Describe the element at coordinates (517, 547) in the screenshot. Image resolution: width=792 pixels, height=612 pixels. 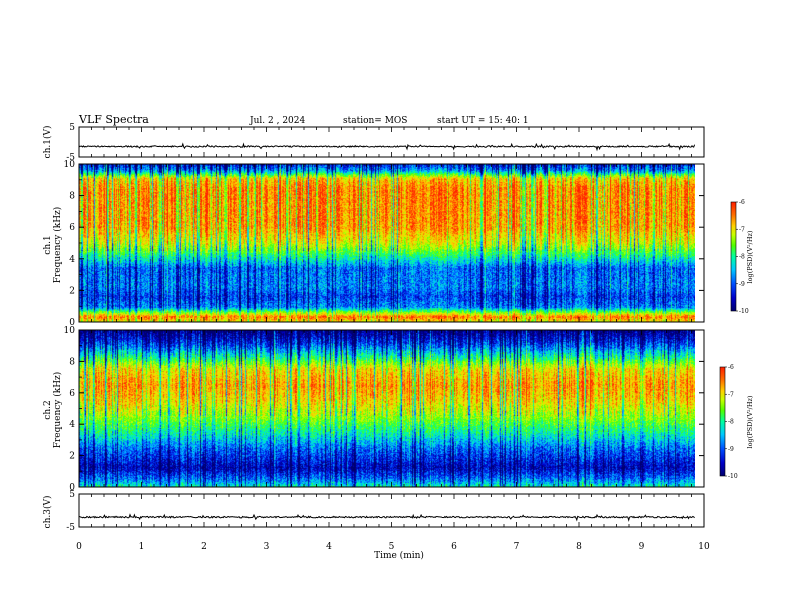
I see `x-tick-label: 7` at that location.